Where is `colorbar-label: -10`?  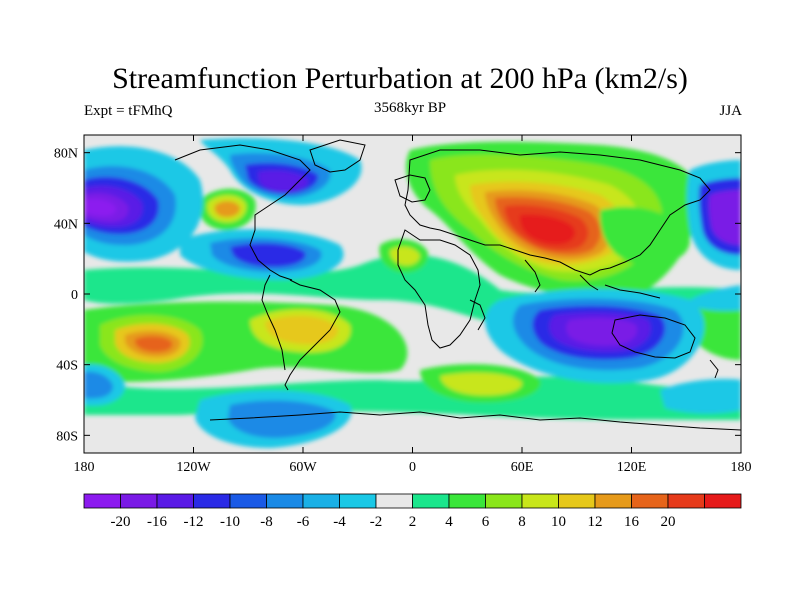 colorbar-label: -10 is located at coordinates (230, 522).